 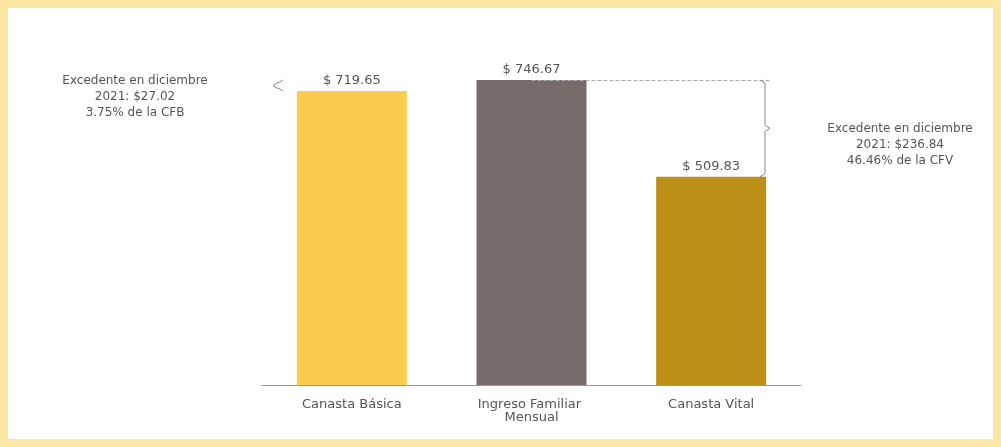 What do you see at coordinates (351, 80) in the screenshot?
I see `data-label: $ 719.65` at bounding box center [351, 80].